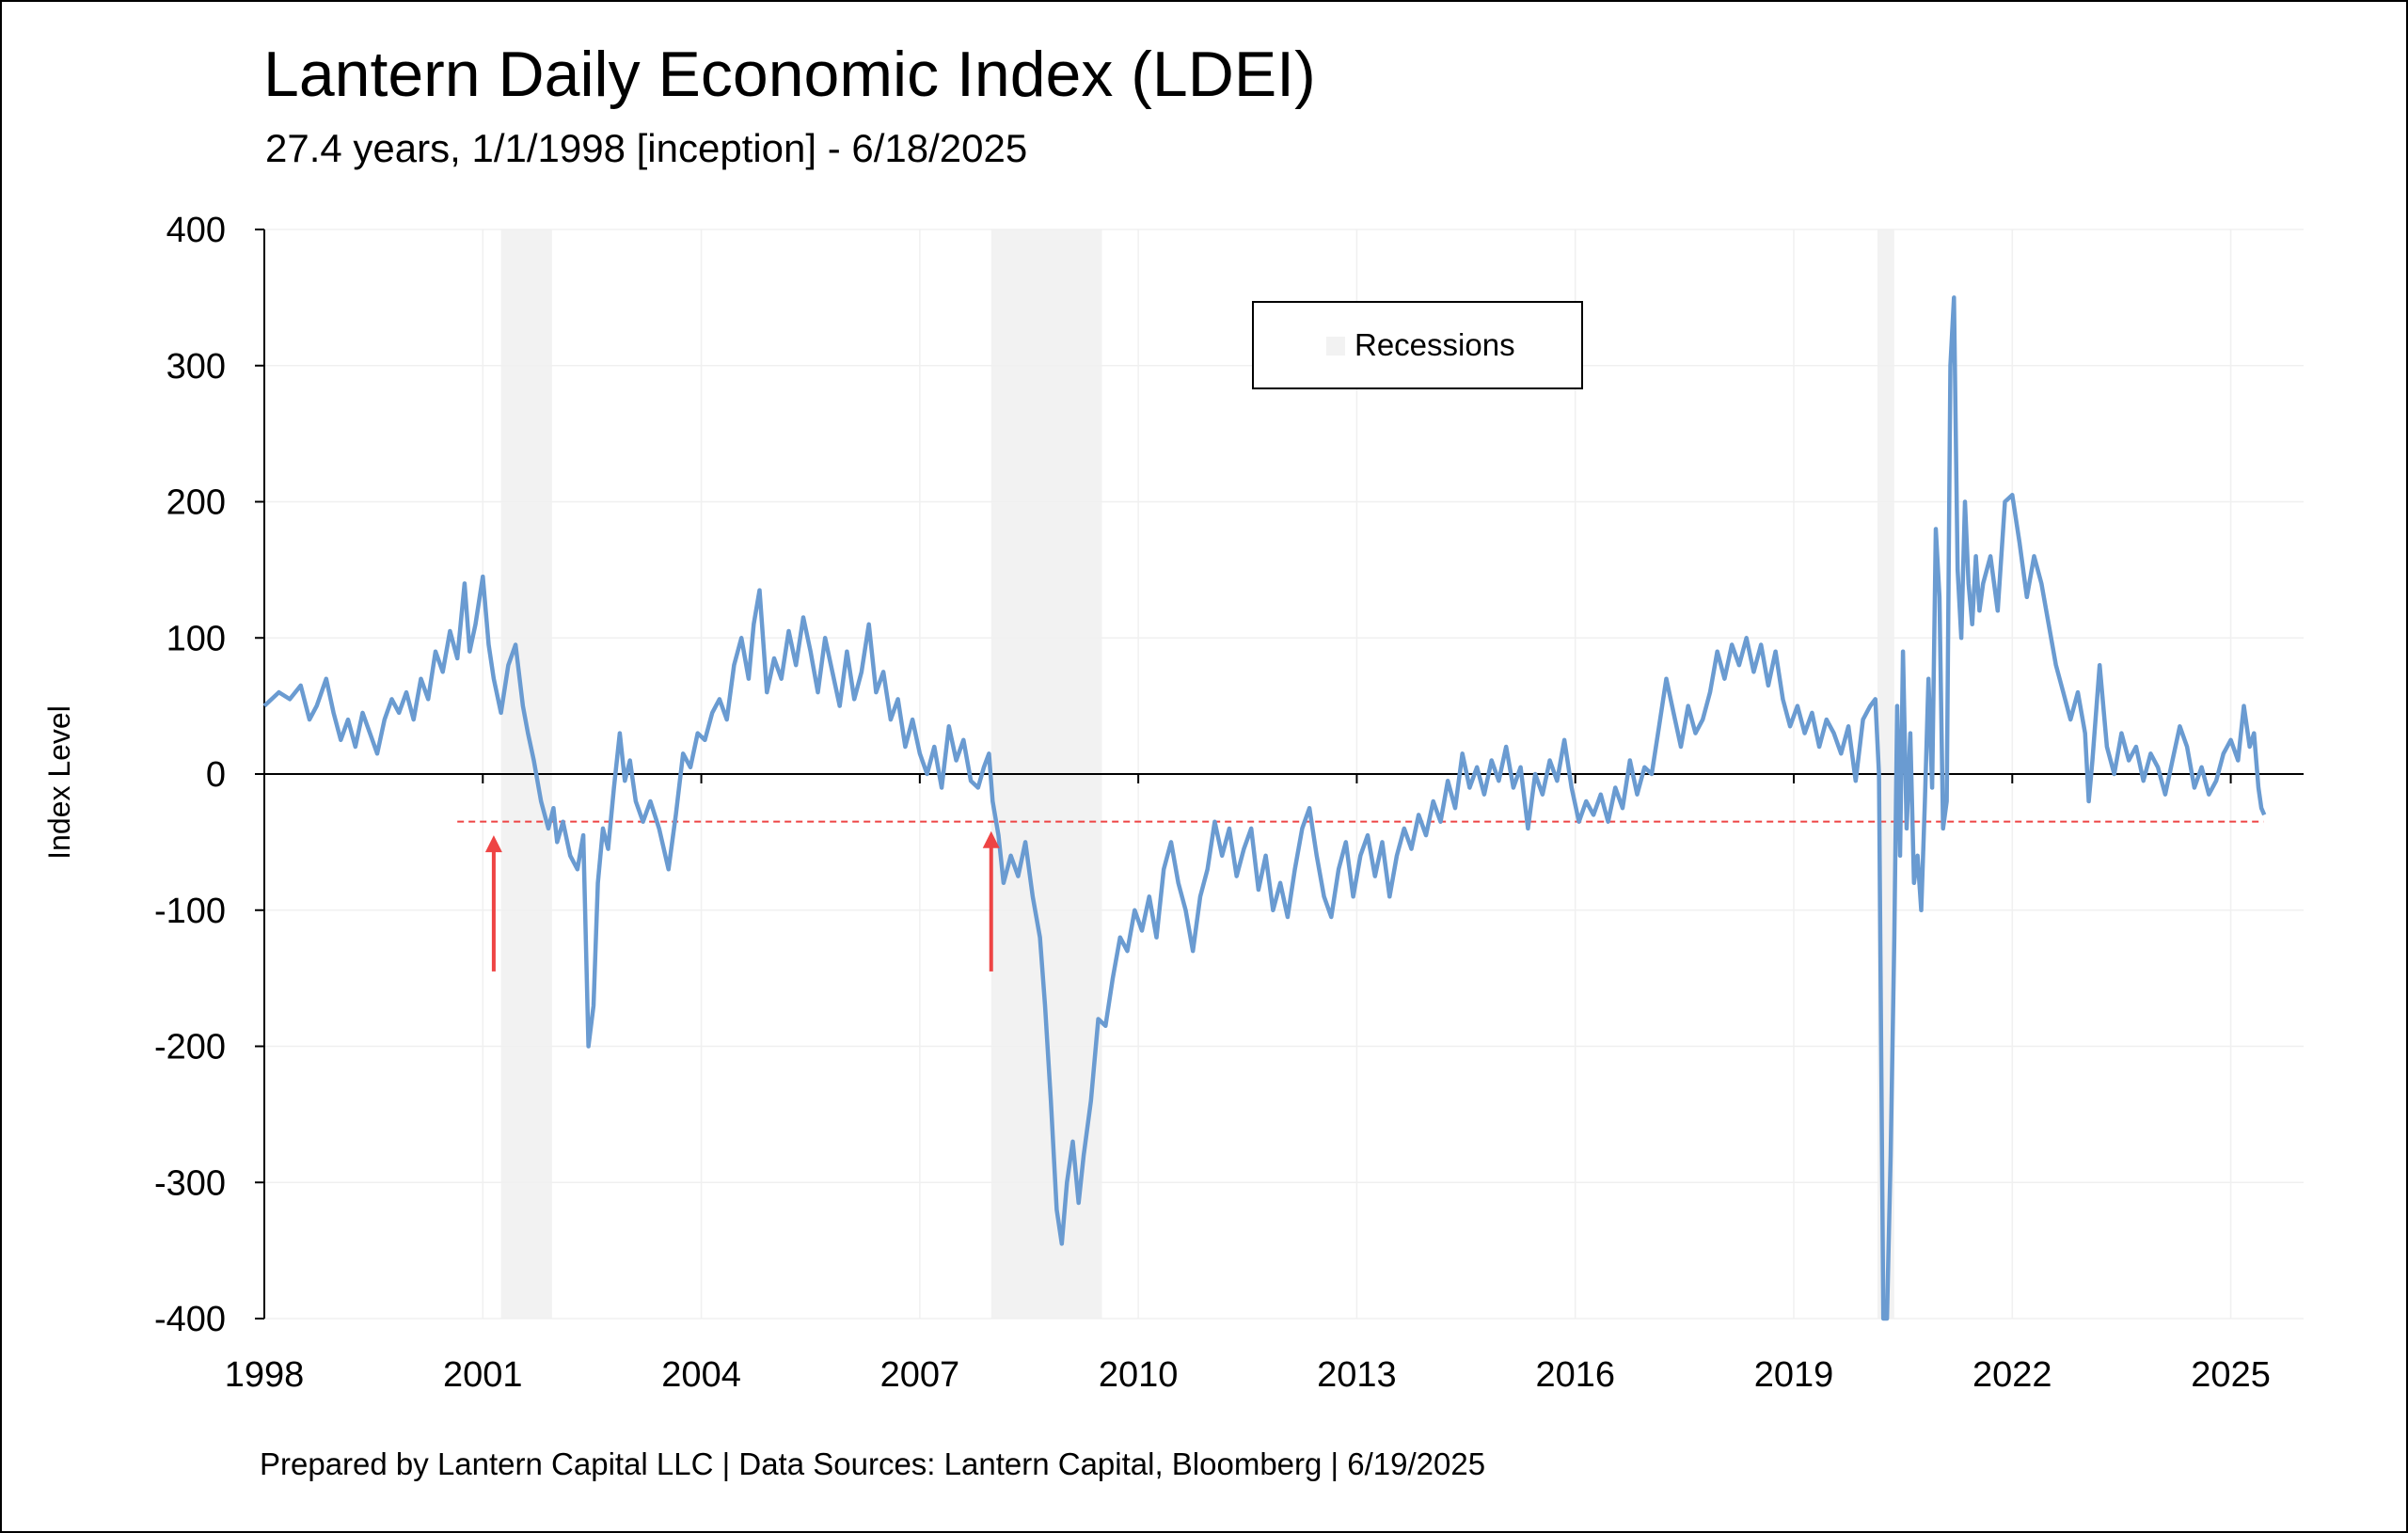 The image size is (2408, 1533). I want to click on x-tick-label: 2025, so click(2231, 1375).